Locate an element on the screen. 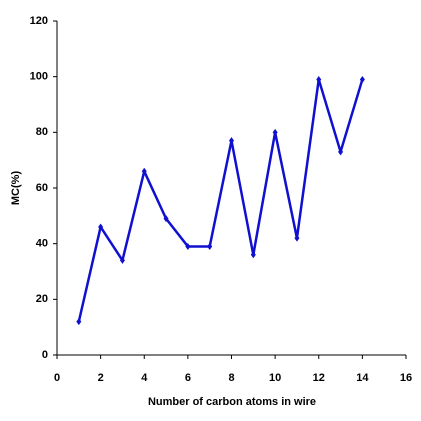 The height and width of the screenshot is (421, 421). x-tick-label: 14 is located at coordinates (362, 378).